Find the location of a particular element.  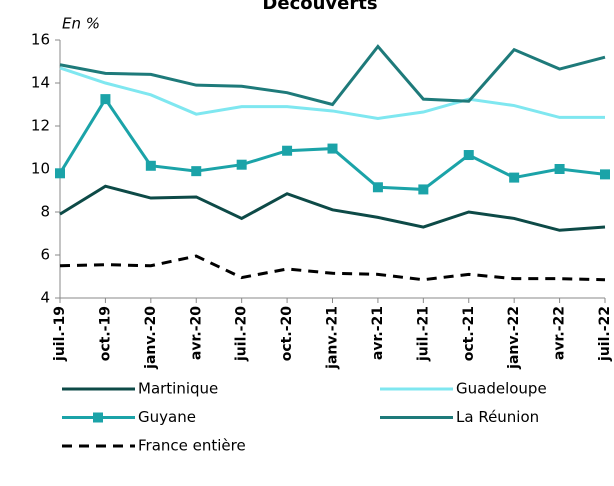

x-tick-label: janv.-20 is located at coordinates (151, 338).